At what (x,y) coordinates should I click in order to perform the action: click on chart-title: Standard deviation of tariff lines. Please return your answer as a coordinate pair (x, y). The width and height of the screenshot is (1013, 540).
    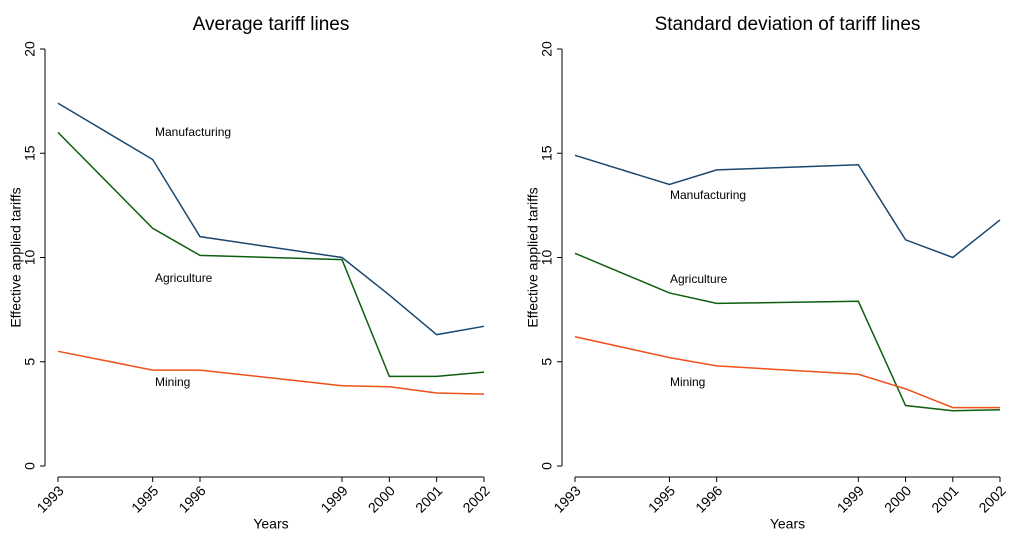
    Looking at the image, I should click on (788, 24).